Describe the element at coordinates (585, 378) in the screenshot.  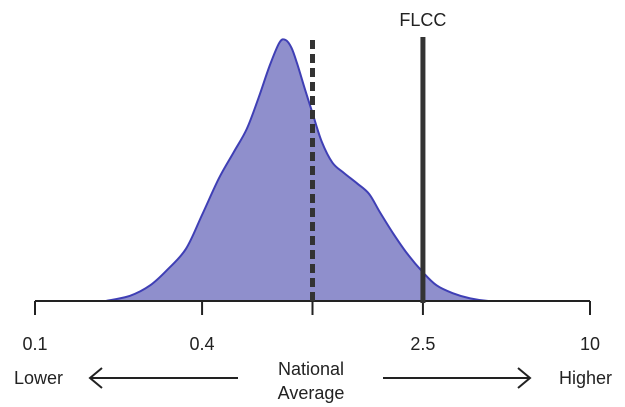
I see `higher-label: Higher` at that location.